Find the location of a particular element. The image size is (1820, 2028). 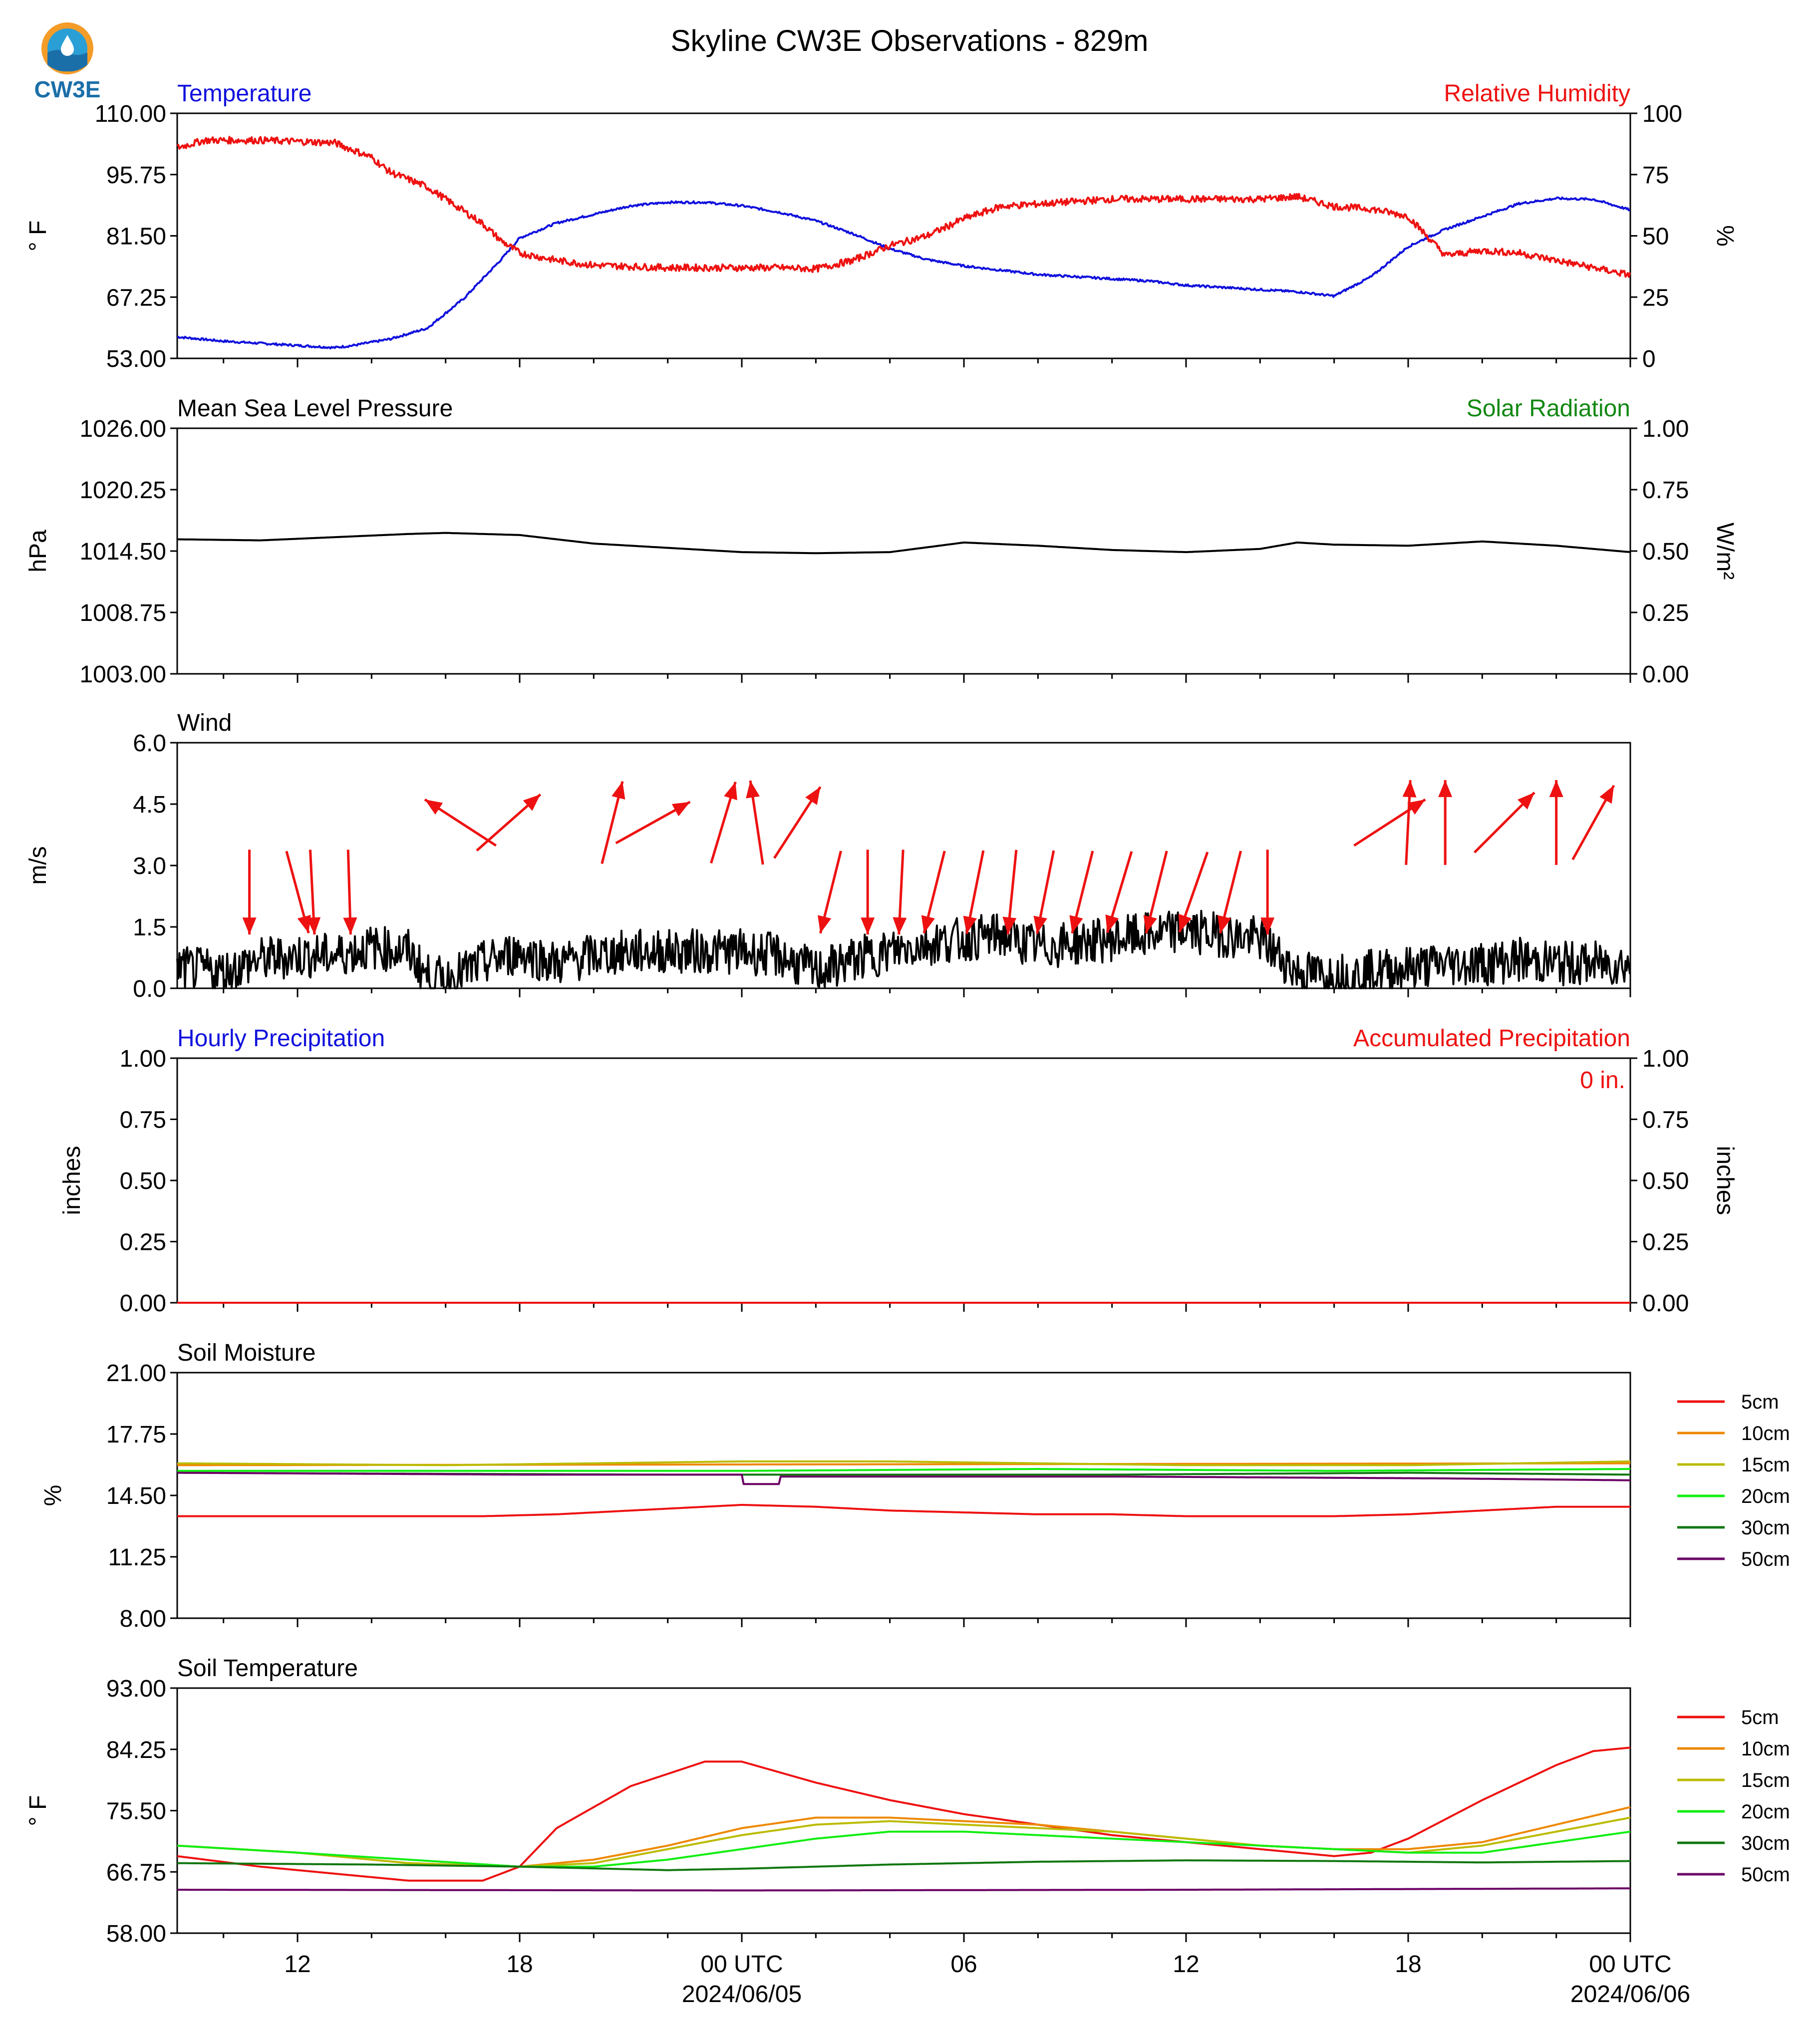

y-tick-label-right: 0.25 is located at coordinates (1665, 1242).